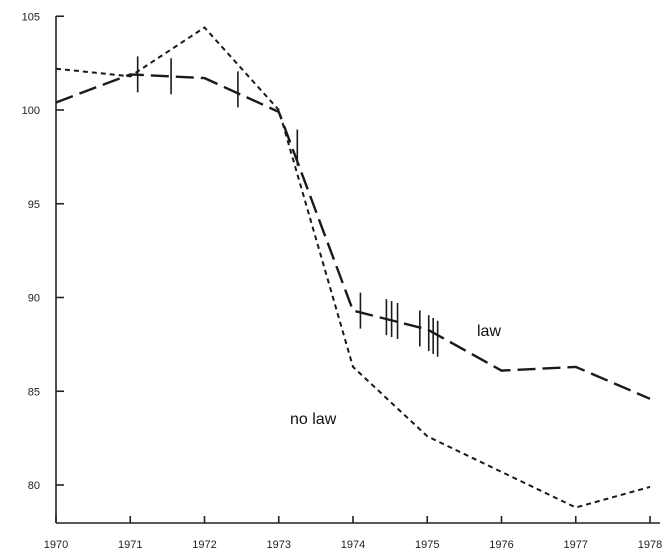  I want to click on x-tick-label: 1975, so click(427, 545).